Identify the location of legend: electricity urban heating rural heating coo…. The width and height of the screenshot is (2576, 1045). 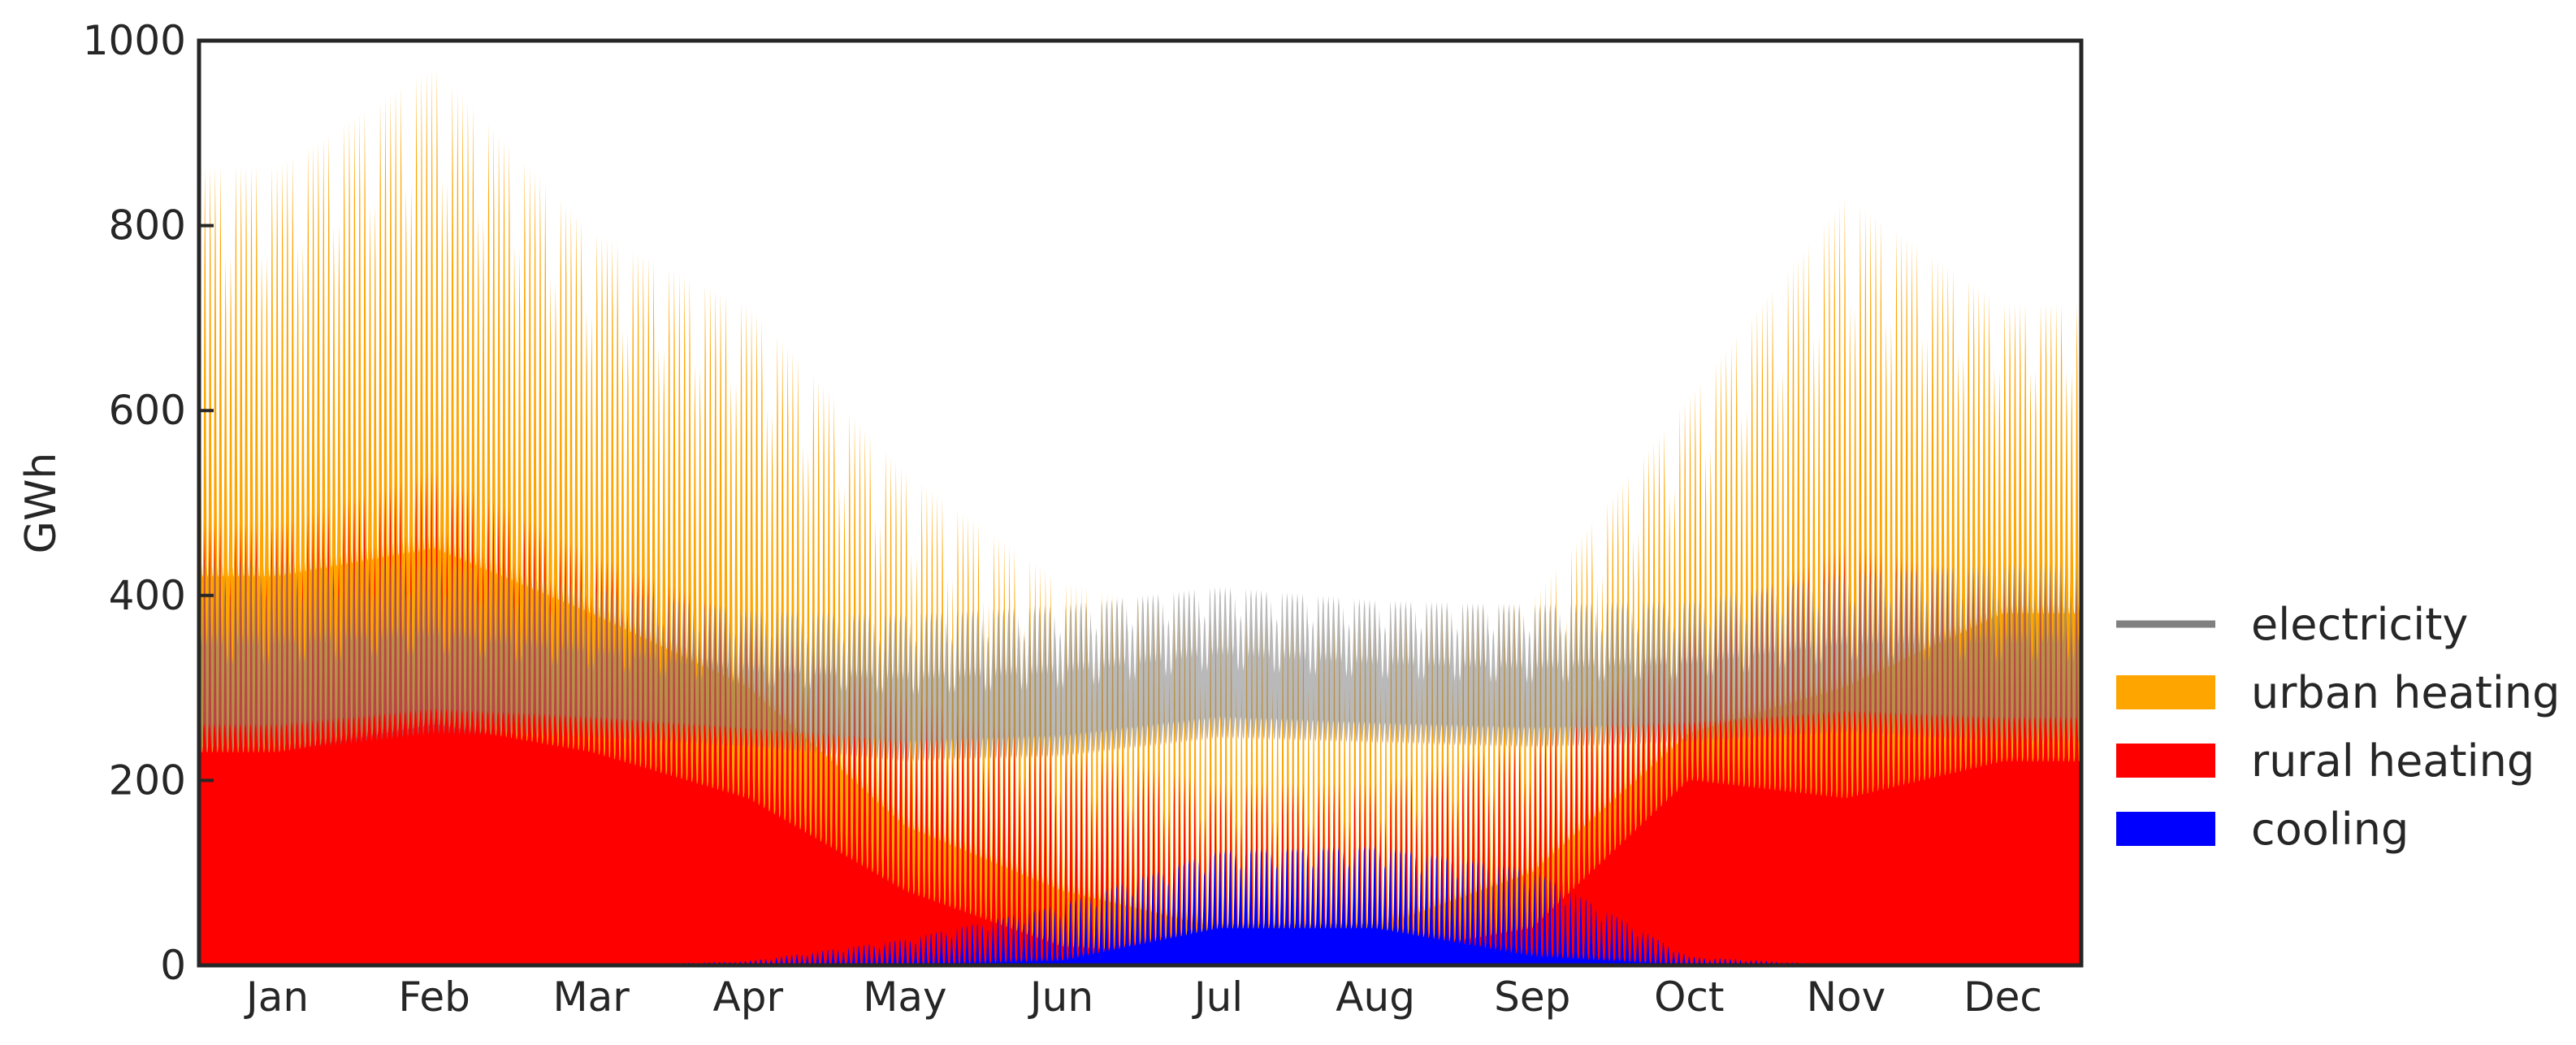
(2338, 727).